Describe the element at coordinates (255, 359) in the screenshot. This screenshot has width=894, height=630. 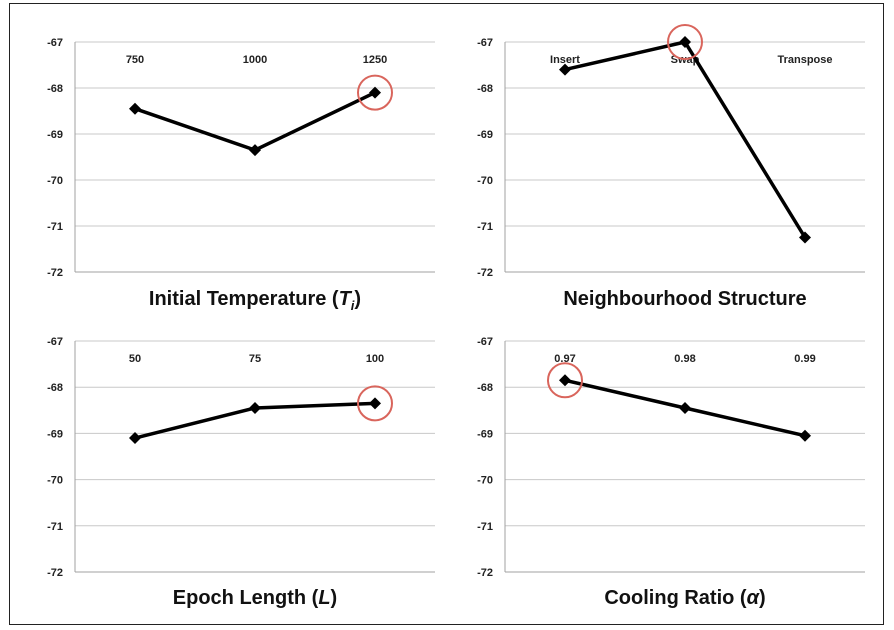
I see `category-label: 75` at that location.